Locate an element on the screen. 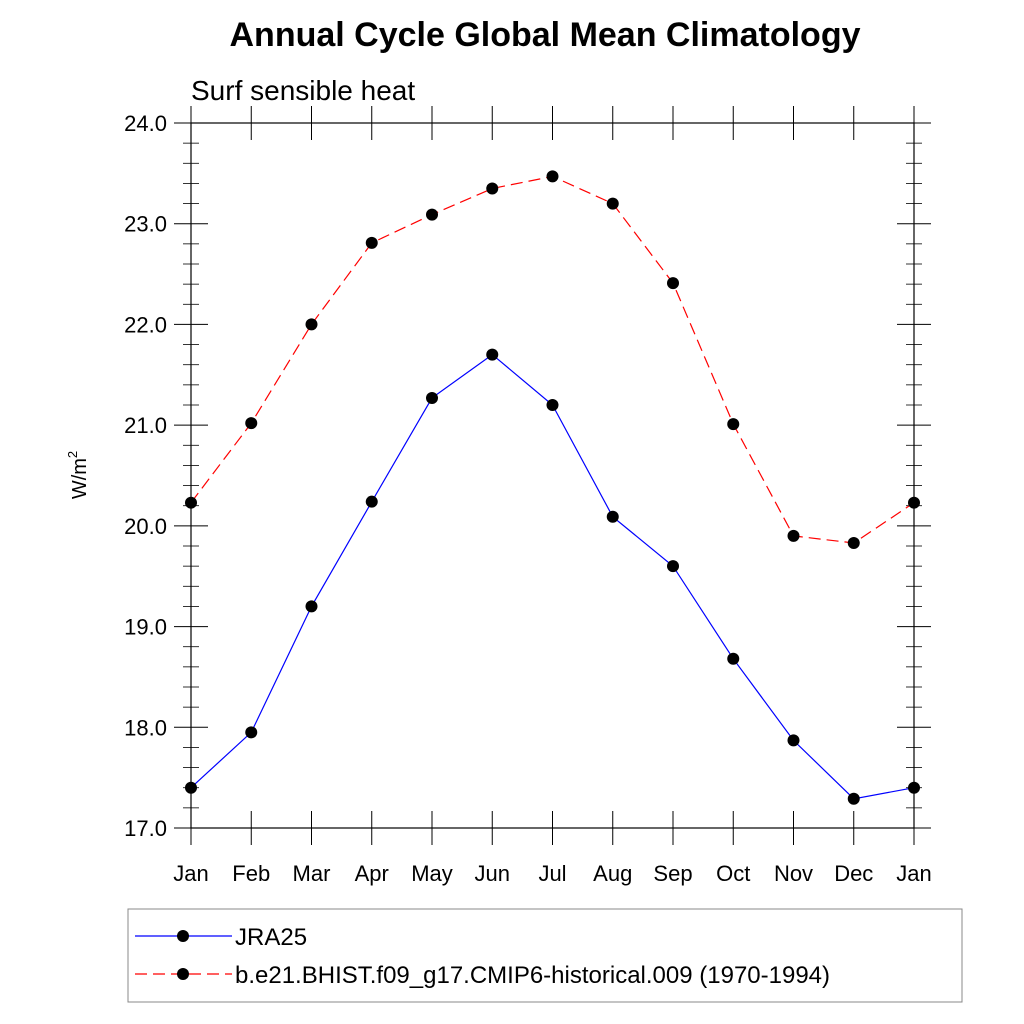 The height and width of the screenshot is (1024, 1024). y-axis-label-text: W/m is located at coordinates (80, 478).